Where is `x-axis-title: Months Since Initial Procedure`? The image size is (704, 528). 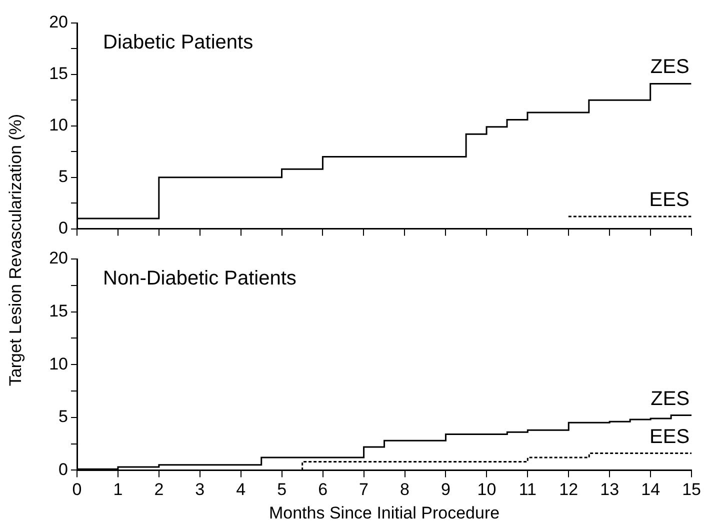 x-axis-title: Months Since Initial Procedure is located at coordinates (384, 512).